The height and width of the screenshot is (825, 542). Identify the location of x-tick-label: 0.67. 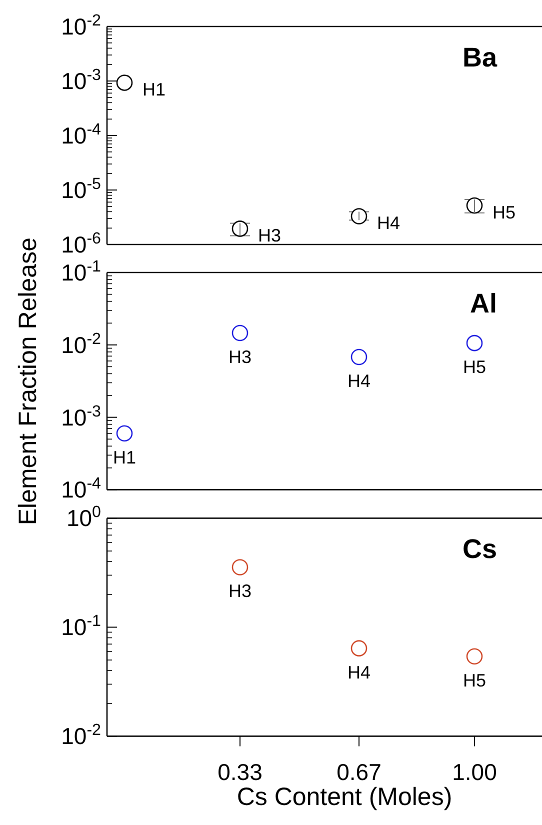
(359, 772).